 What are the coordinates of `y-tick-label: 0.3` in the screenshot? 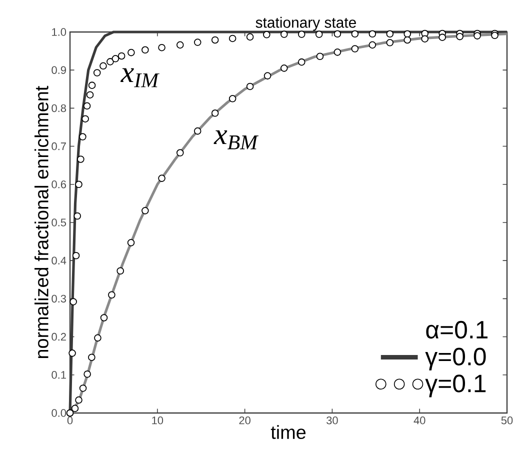 It's located at (59, 298).